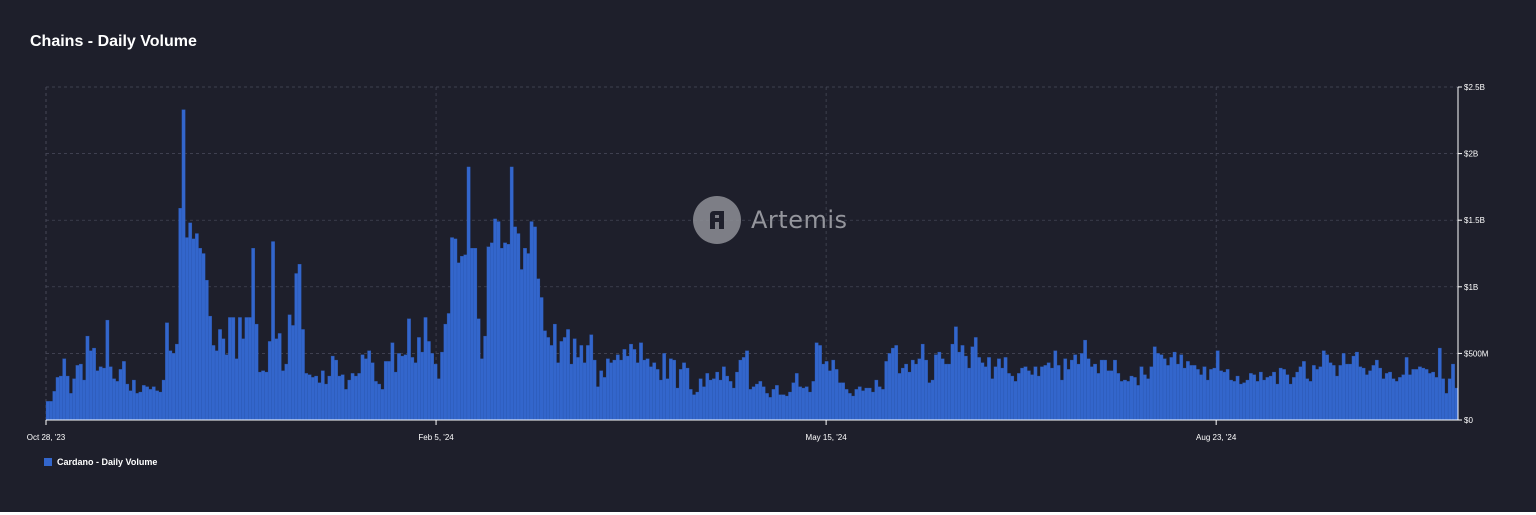 The height and width of the screenshot is (515, 1536). I want to click on x-tick-label: Feb 5, '24, so click(436, 437).